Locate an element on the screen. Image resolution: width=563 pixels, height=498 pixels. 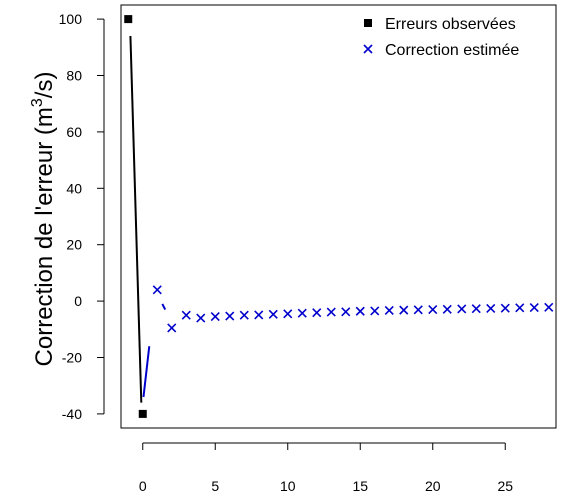
x-tick-label: 20 is located at coordinates (433, 486).